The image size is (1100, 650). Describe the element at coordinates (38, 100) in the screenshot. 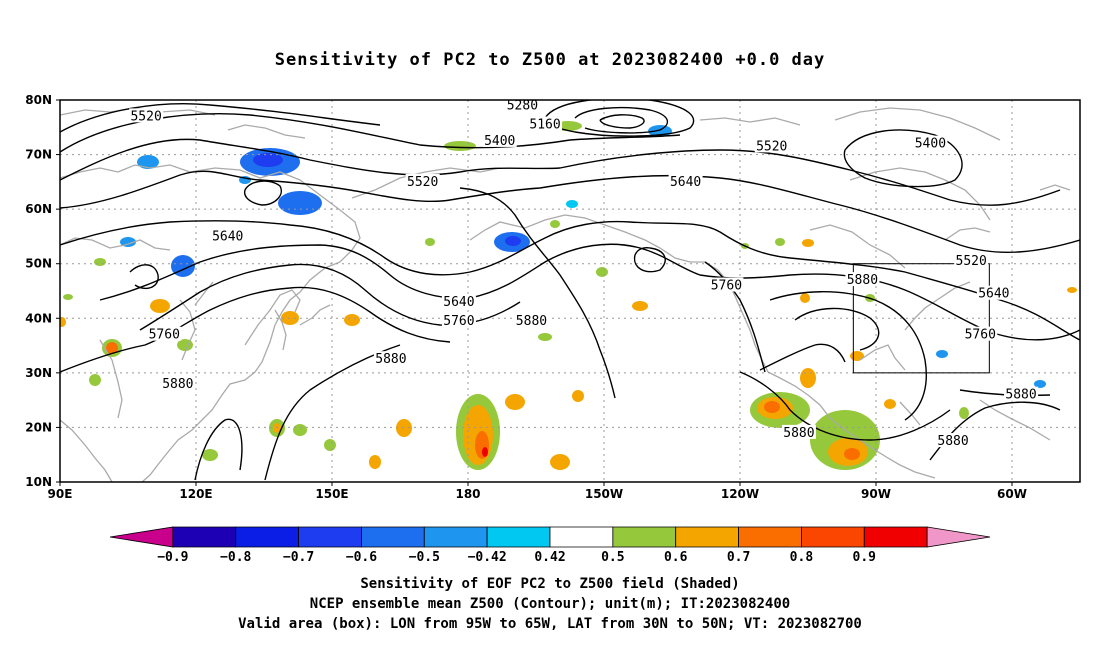

I see `lat-tick-label: 80N` at that location.